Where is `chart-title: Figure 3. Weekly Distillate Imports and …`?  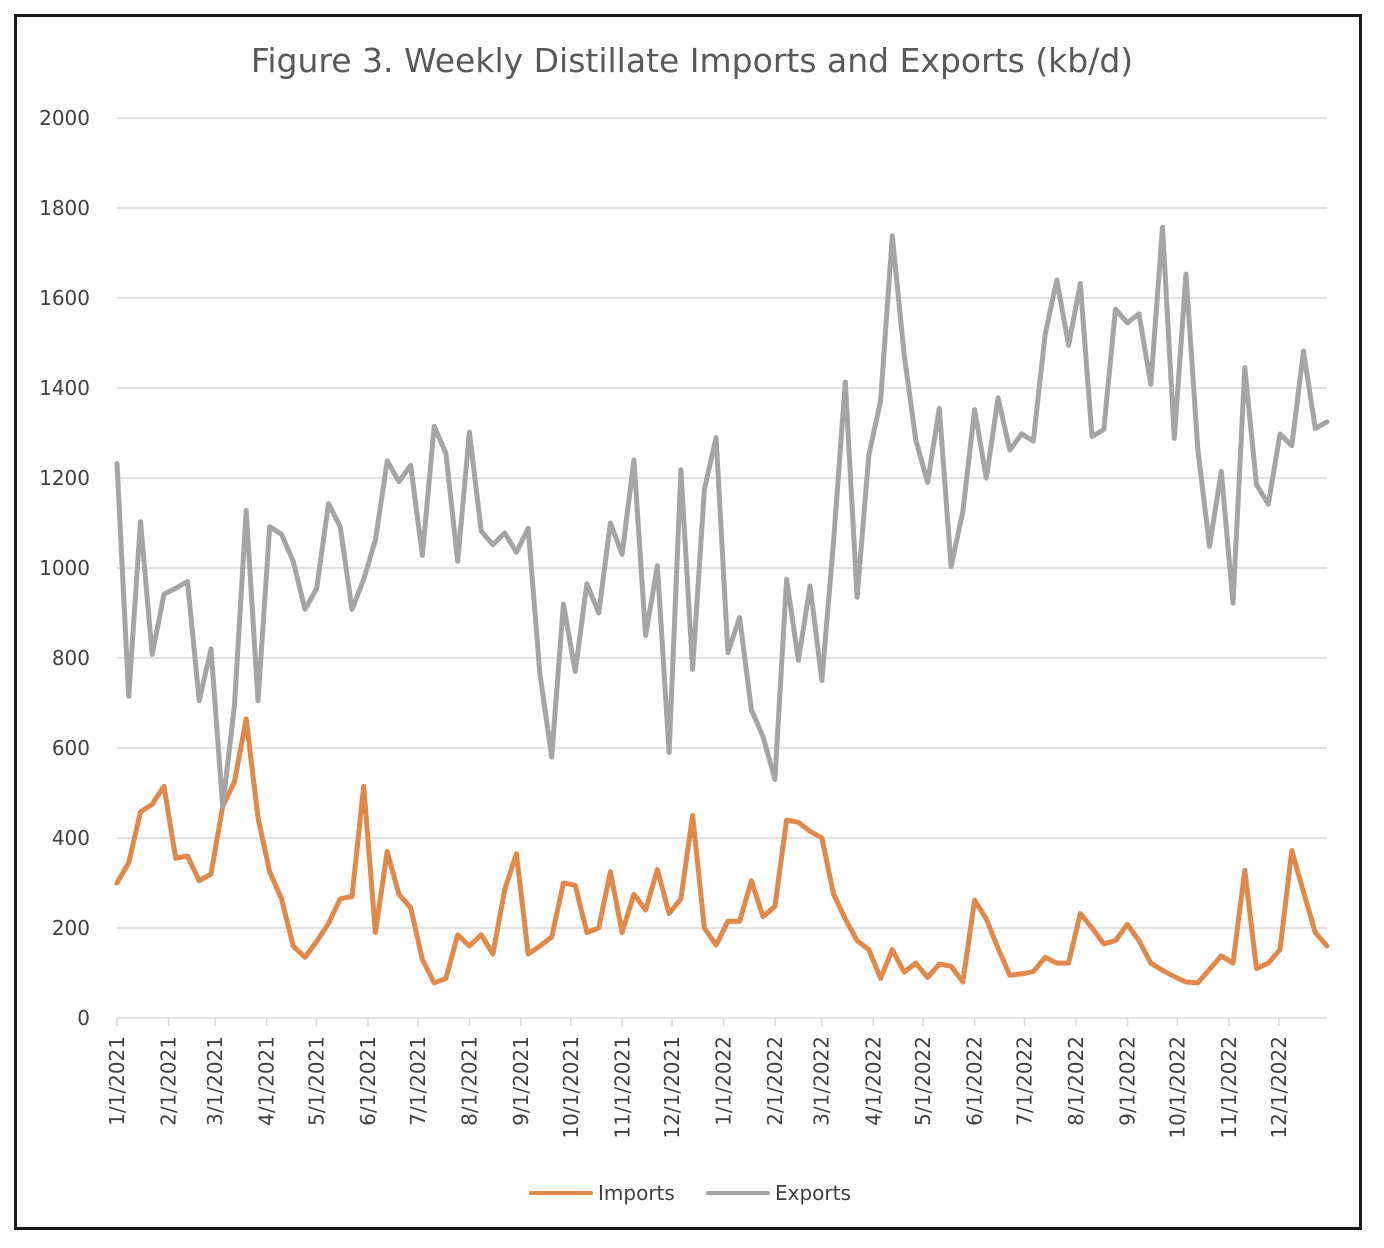 chart-title: Figure 3. Weekly Distillate Imports and … is located at coordinates (692, 60).